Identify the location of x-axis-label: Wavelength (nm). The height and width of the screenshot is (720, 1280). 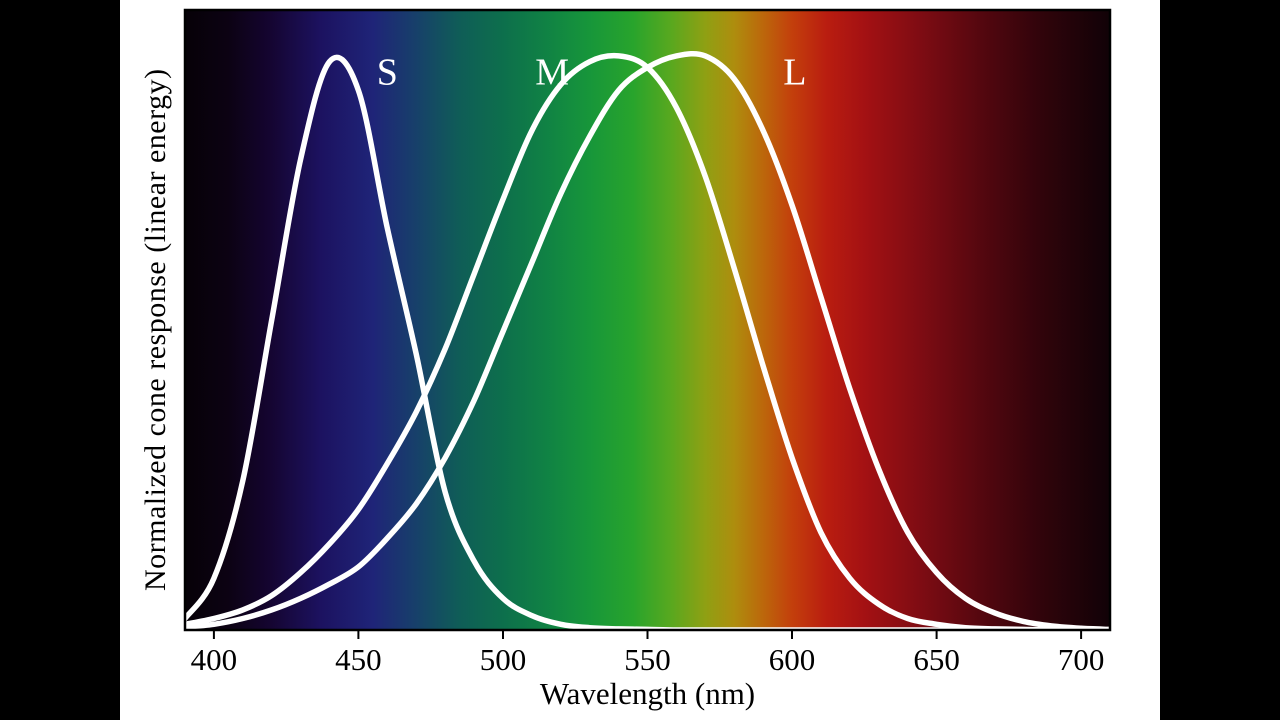
(647, 693).